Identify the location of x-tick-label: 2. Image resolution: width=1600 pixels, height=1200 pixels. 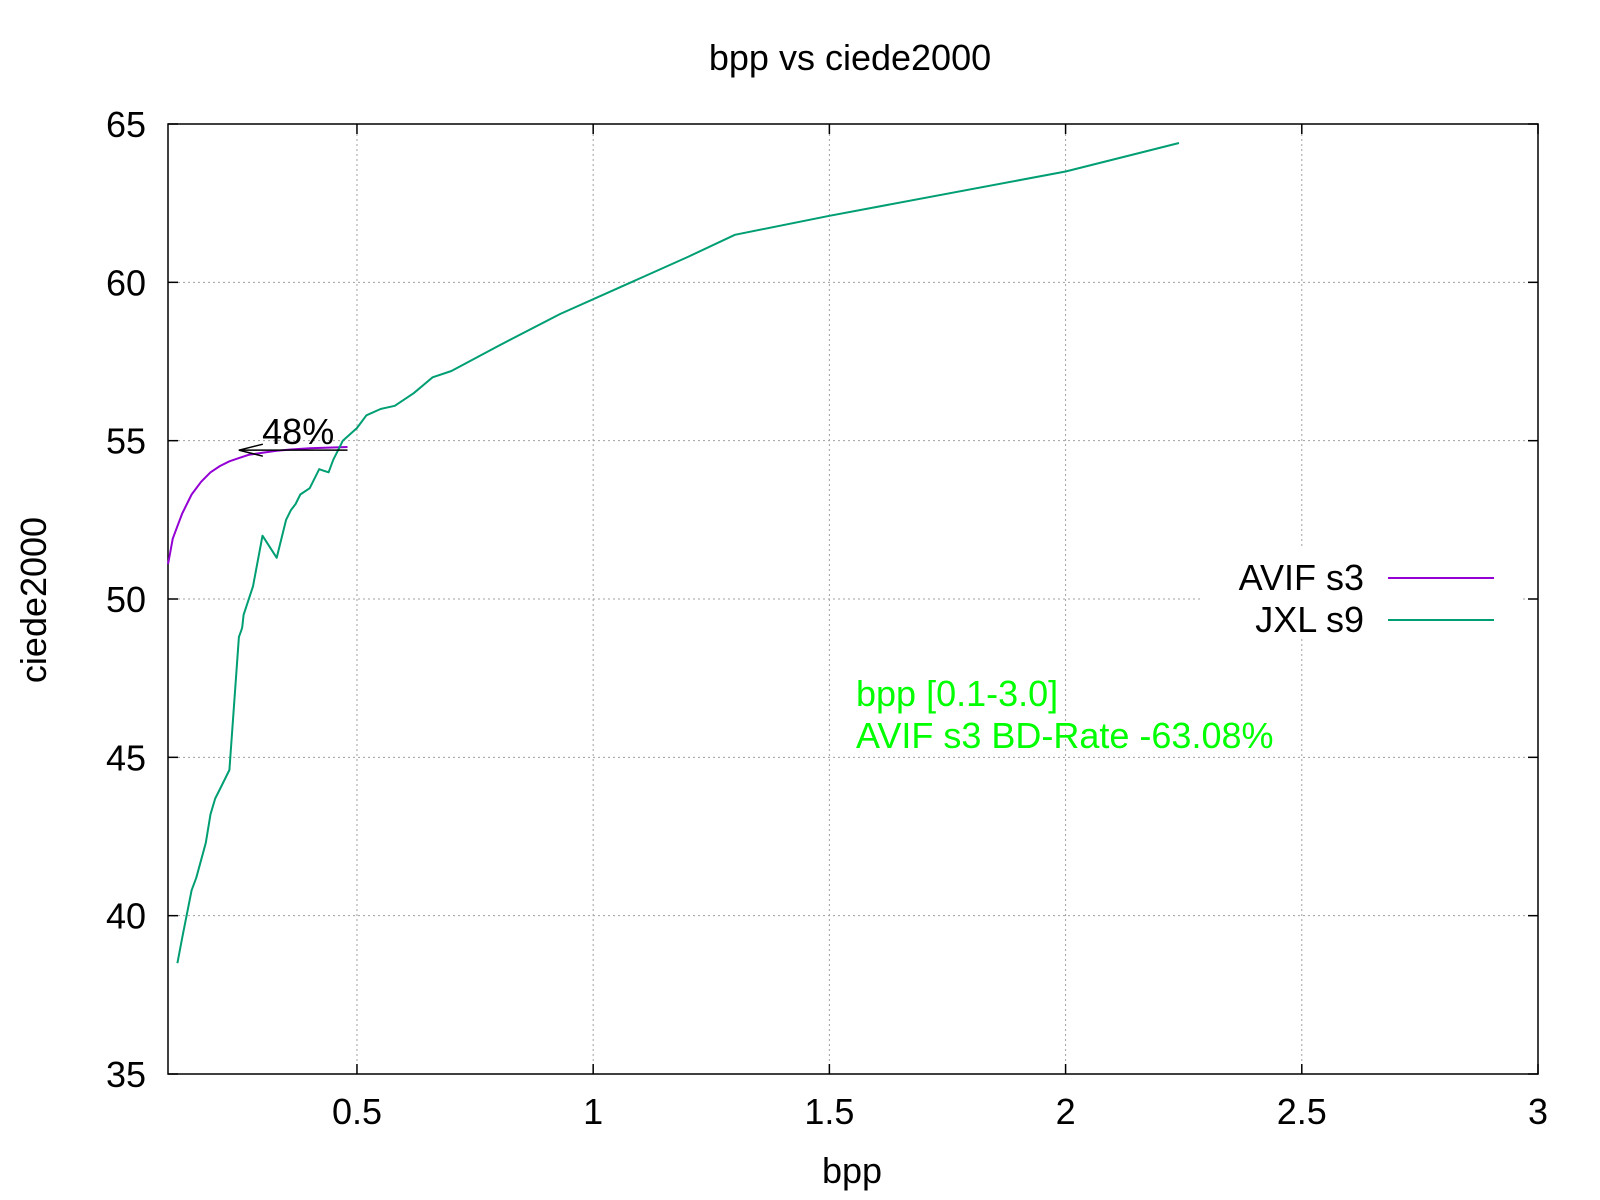
(1066, 1111).